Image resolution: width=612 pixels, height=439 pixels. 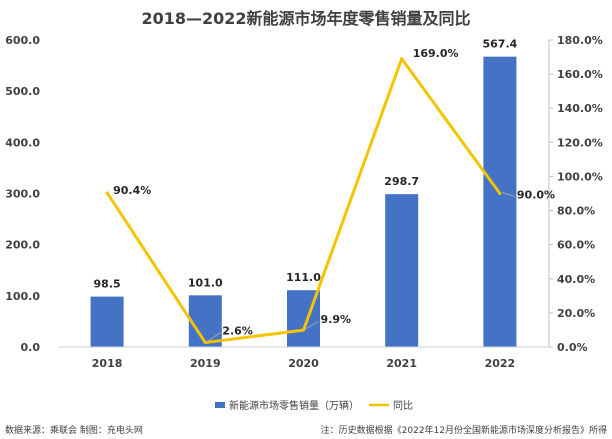 What do you see at coordinates (500, 363) in the screenshot?
I see `x-axis-tick-label: 2022` at bounding box center [500, 363].